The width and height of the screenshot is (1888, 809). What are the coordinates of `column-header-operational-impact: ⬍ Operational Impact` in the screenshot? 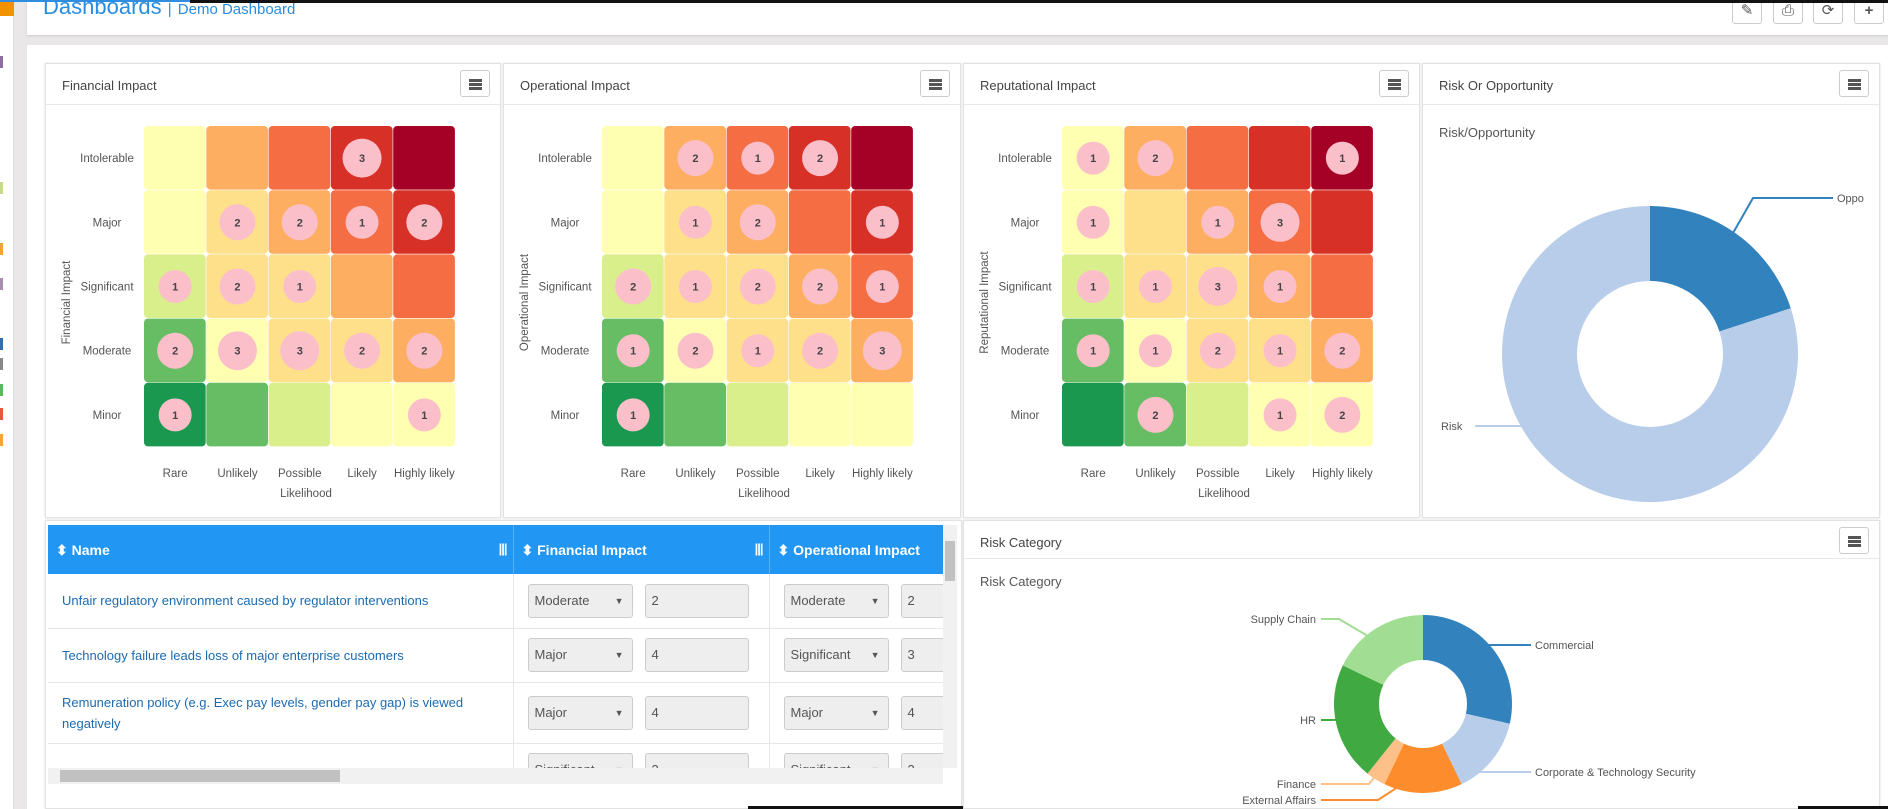 It's located at (856, 549).